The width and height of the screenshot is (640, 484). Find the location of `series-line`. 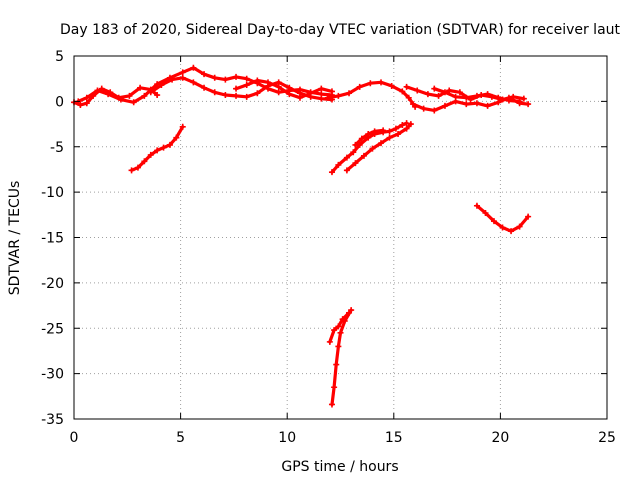

series-line is located at coordinates (371, 94).